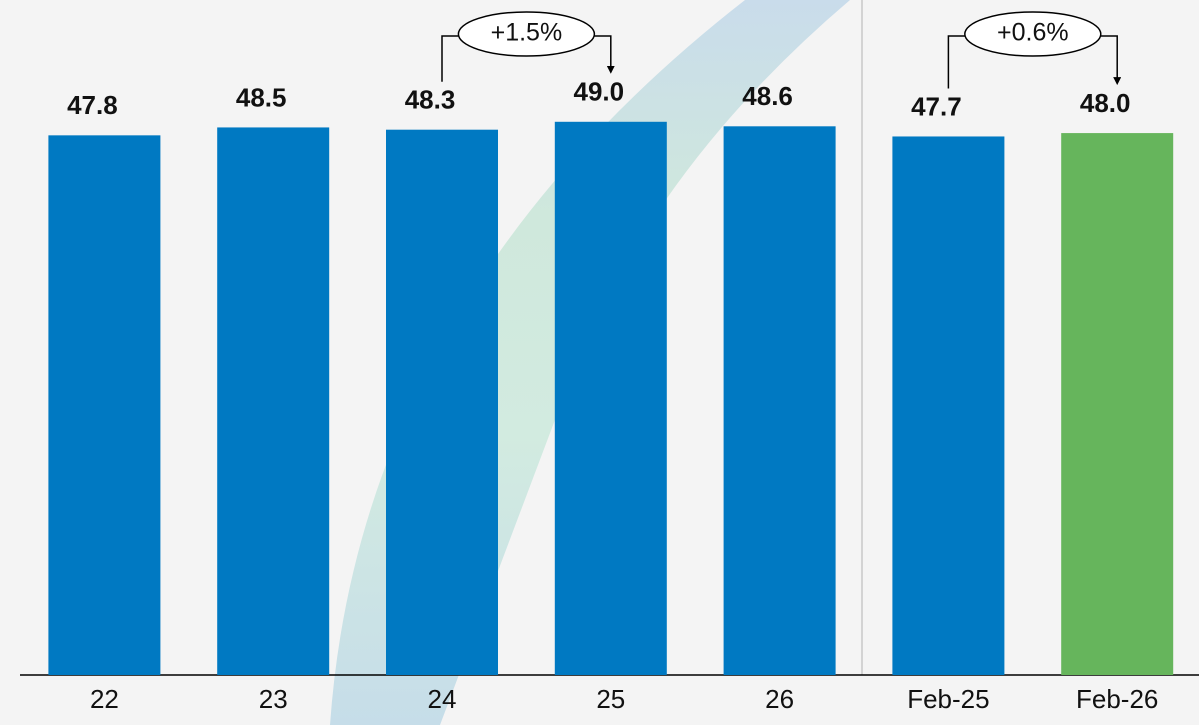 This screenshot has width=1199, height=725. I want to click on value-label: 49.0, so click(598, 92).